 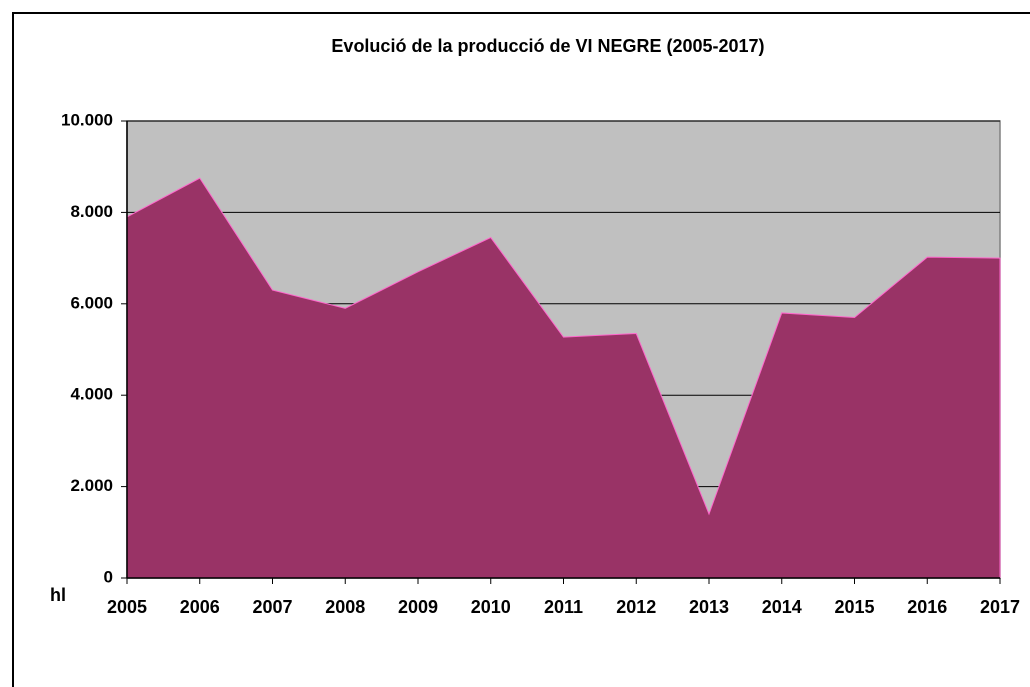 I want to click on x-tick-label: 2011, so click(x=563, y=607).